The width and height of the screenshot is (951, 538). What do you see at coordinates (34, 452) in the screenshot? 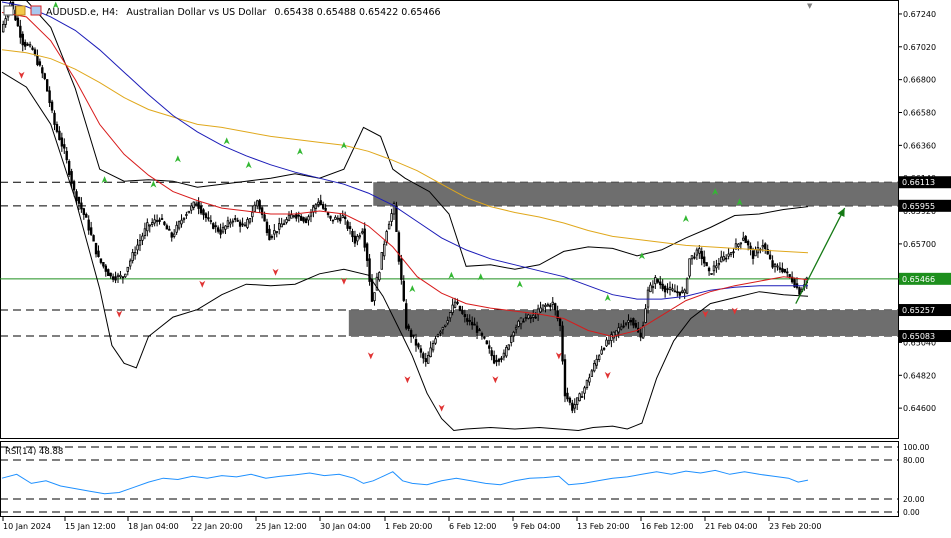
I see `rsi-label: RSI(14) 48.88` at bounding box center [34, 452].